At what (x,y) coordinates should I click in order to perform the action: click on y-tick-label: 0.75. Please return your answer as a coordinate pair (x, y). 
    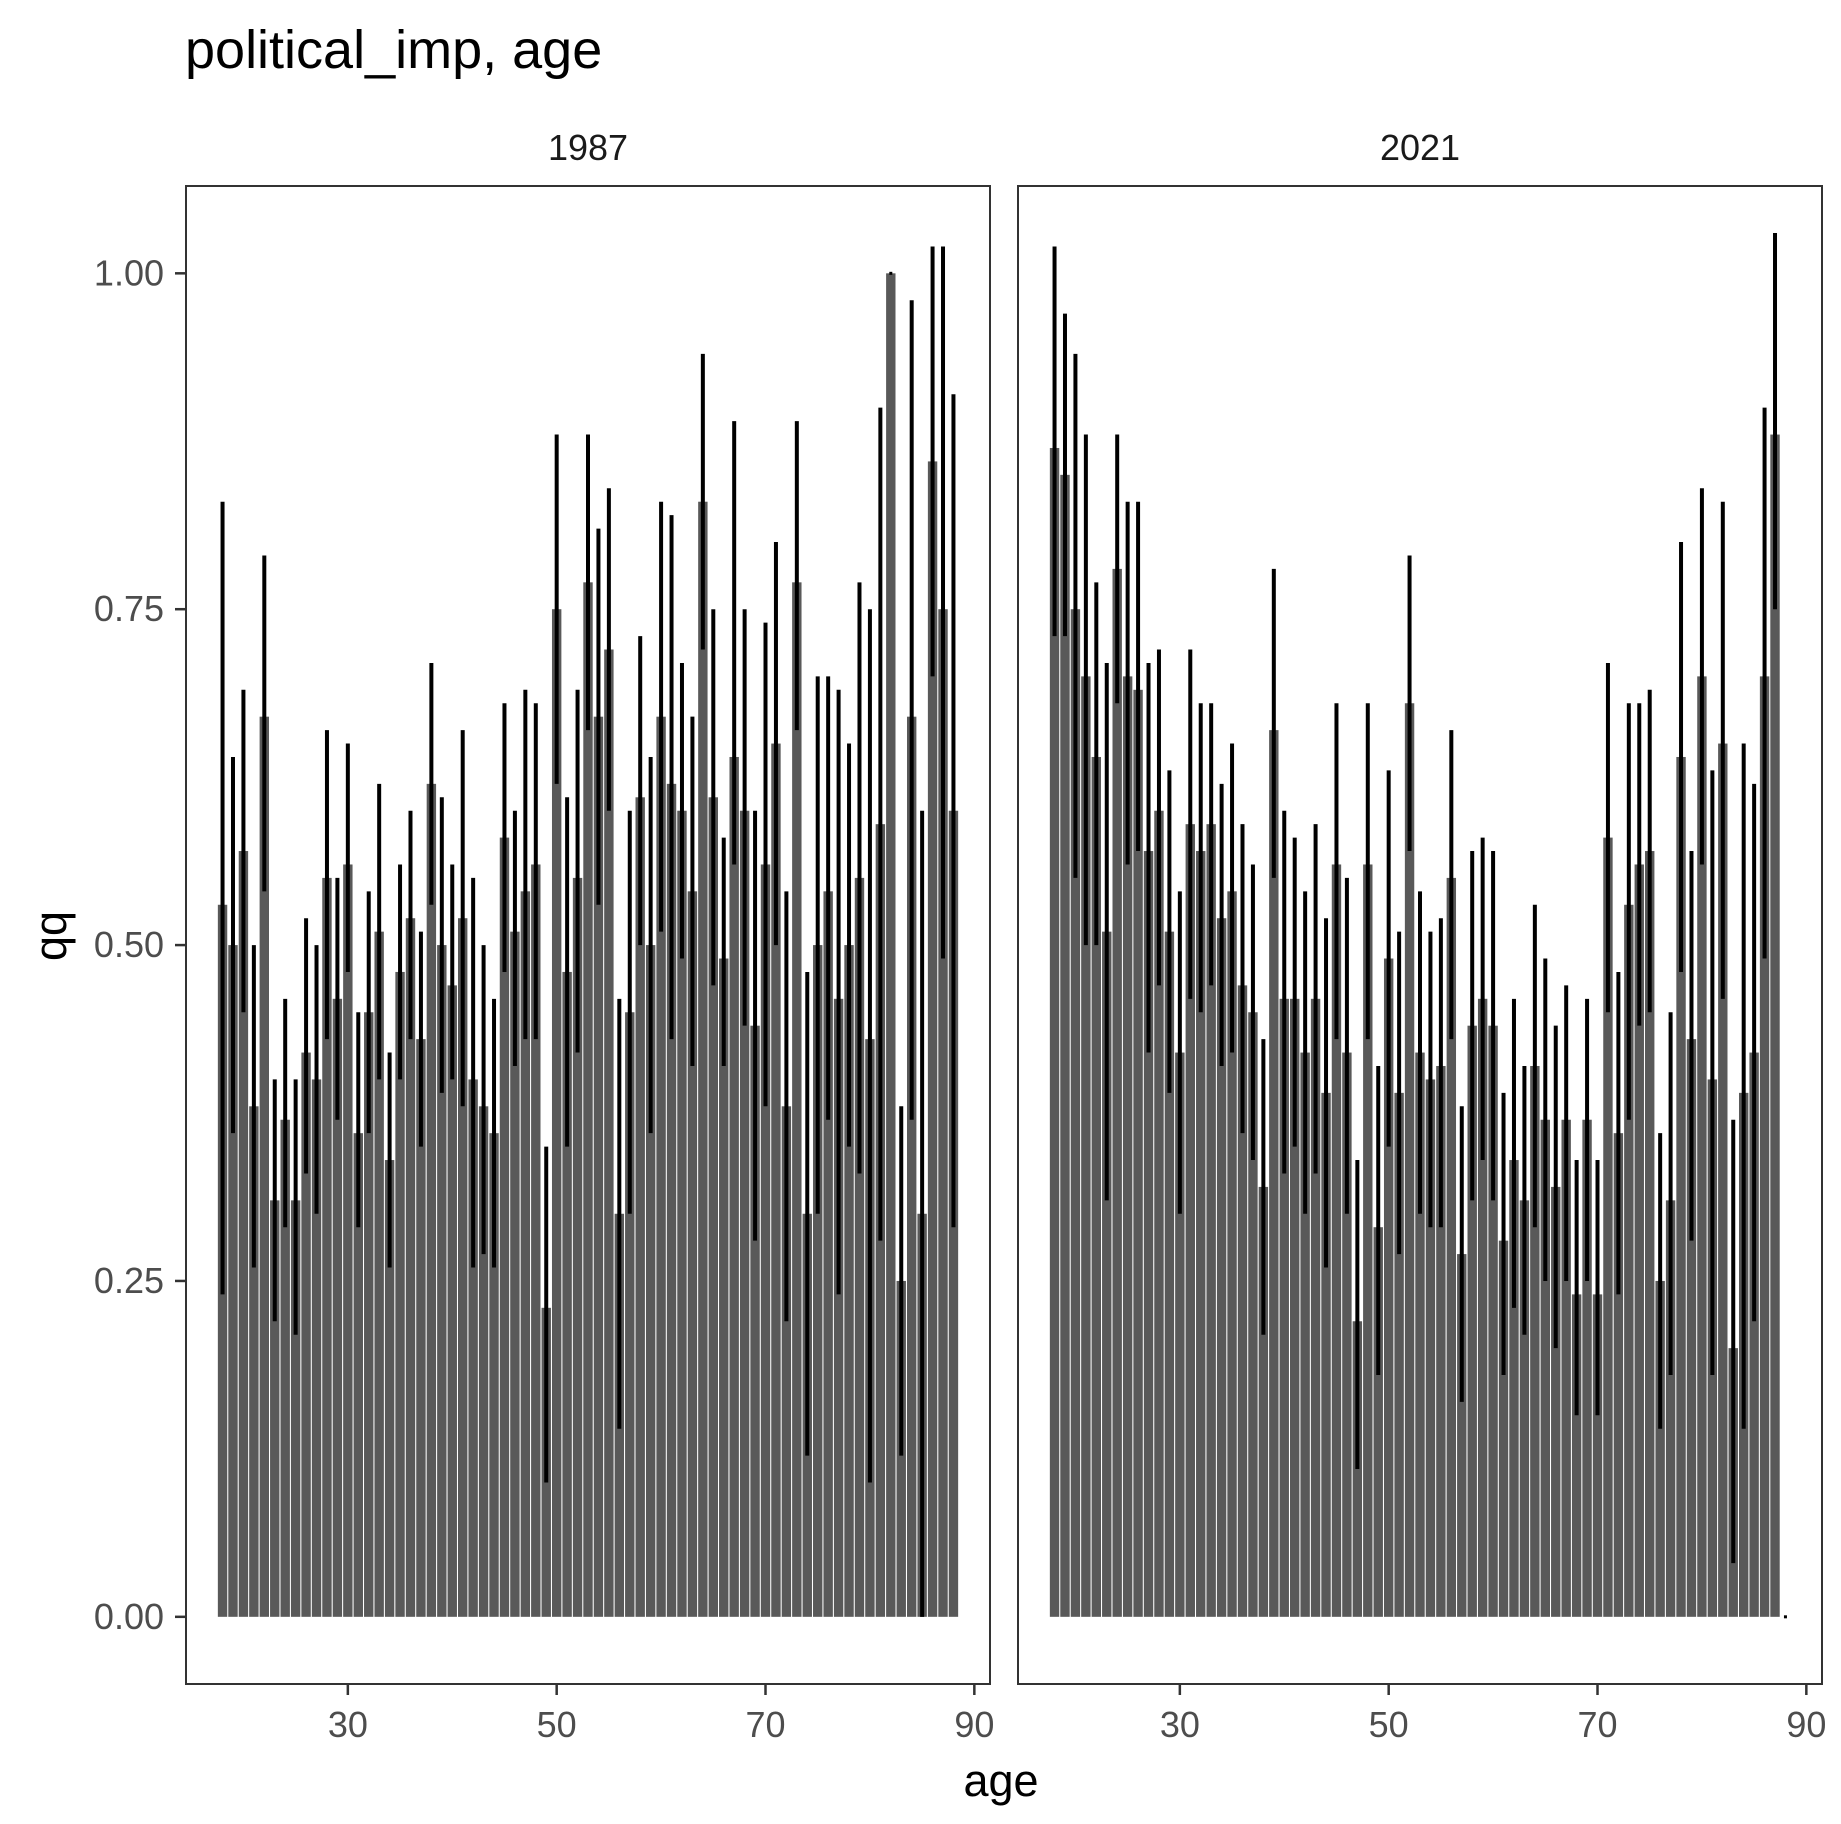
    Looking at the image, I should click on (129, 608).